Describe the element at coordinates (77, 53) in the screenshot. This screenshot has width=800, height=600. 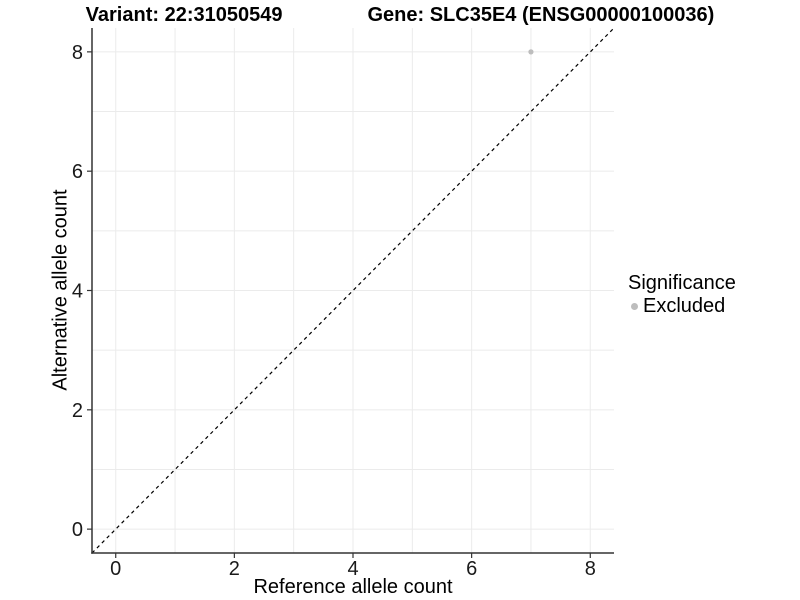
I see `y-tick-label: 8` at that location.